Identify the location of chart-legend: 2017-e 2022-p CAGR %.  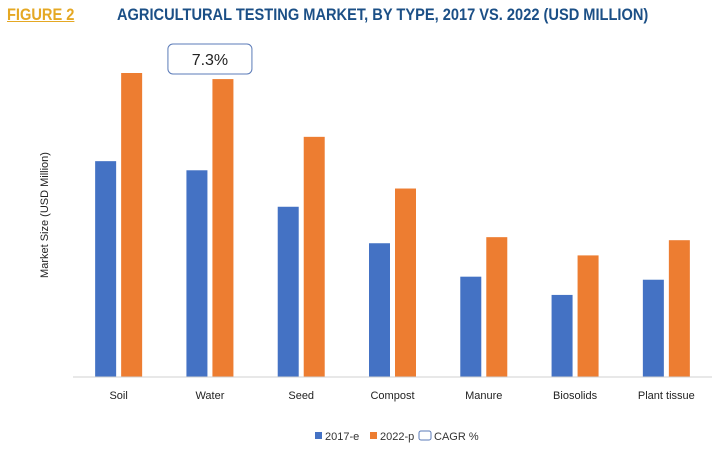
(397, 436).